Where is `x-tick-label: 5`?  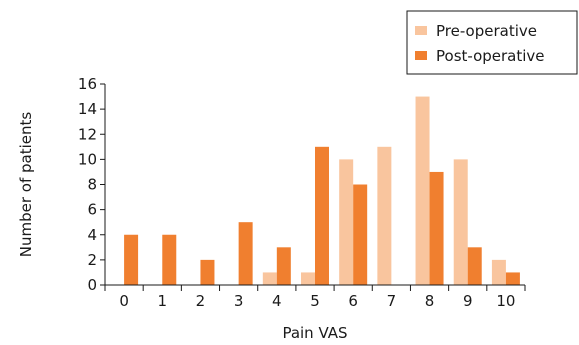 x-tick-label: 5 is located at coordinates (315, 301).